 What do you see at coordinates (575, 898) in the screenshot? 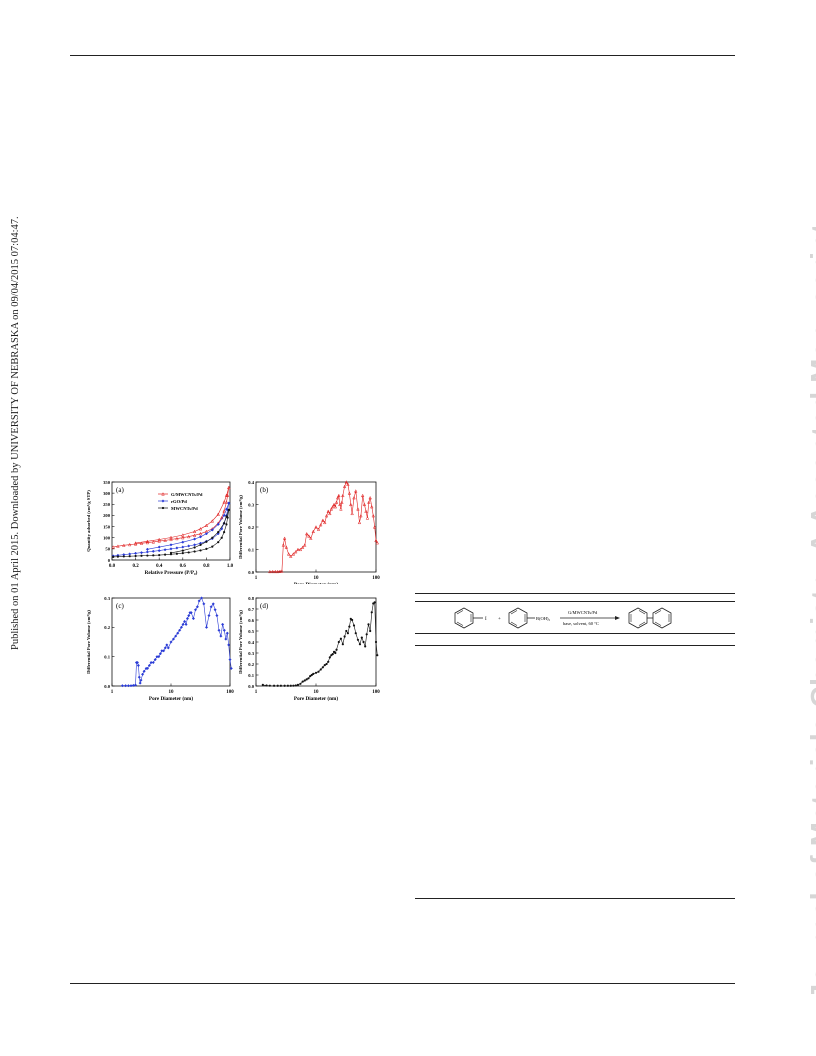
I see `table-bottom-rule` at bounding box center [575, 898].